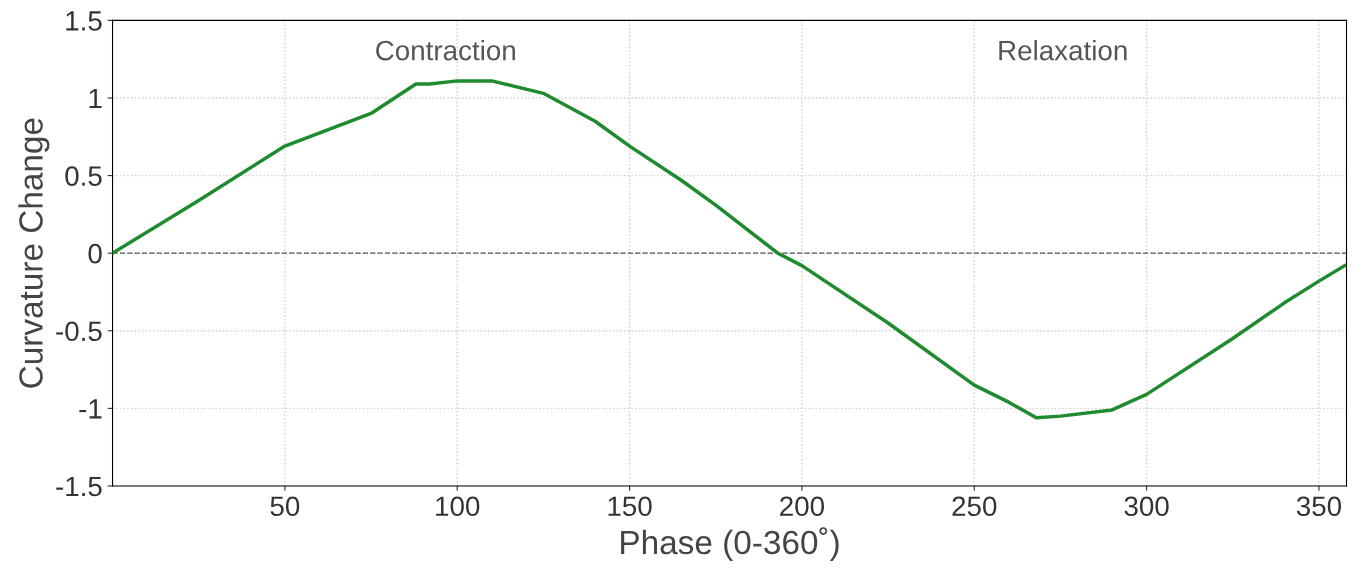  What do you see at coordinates (630, 506) in the screenshot?
I see `x-tick-label: 150` at bounding box center [630, 506].